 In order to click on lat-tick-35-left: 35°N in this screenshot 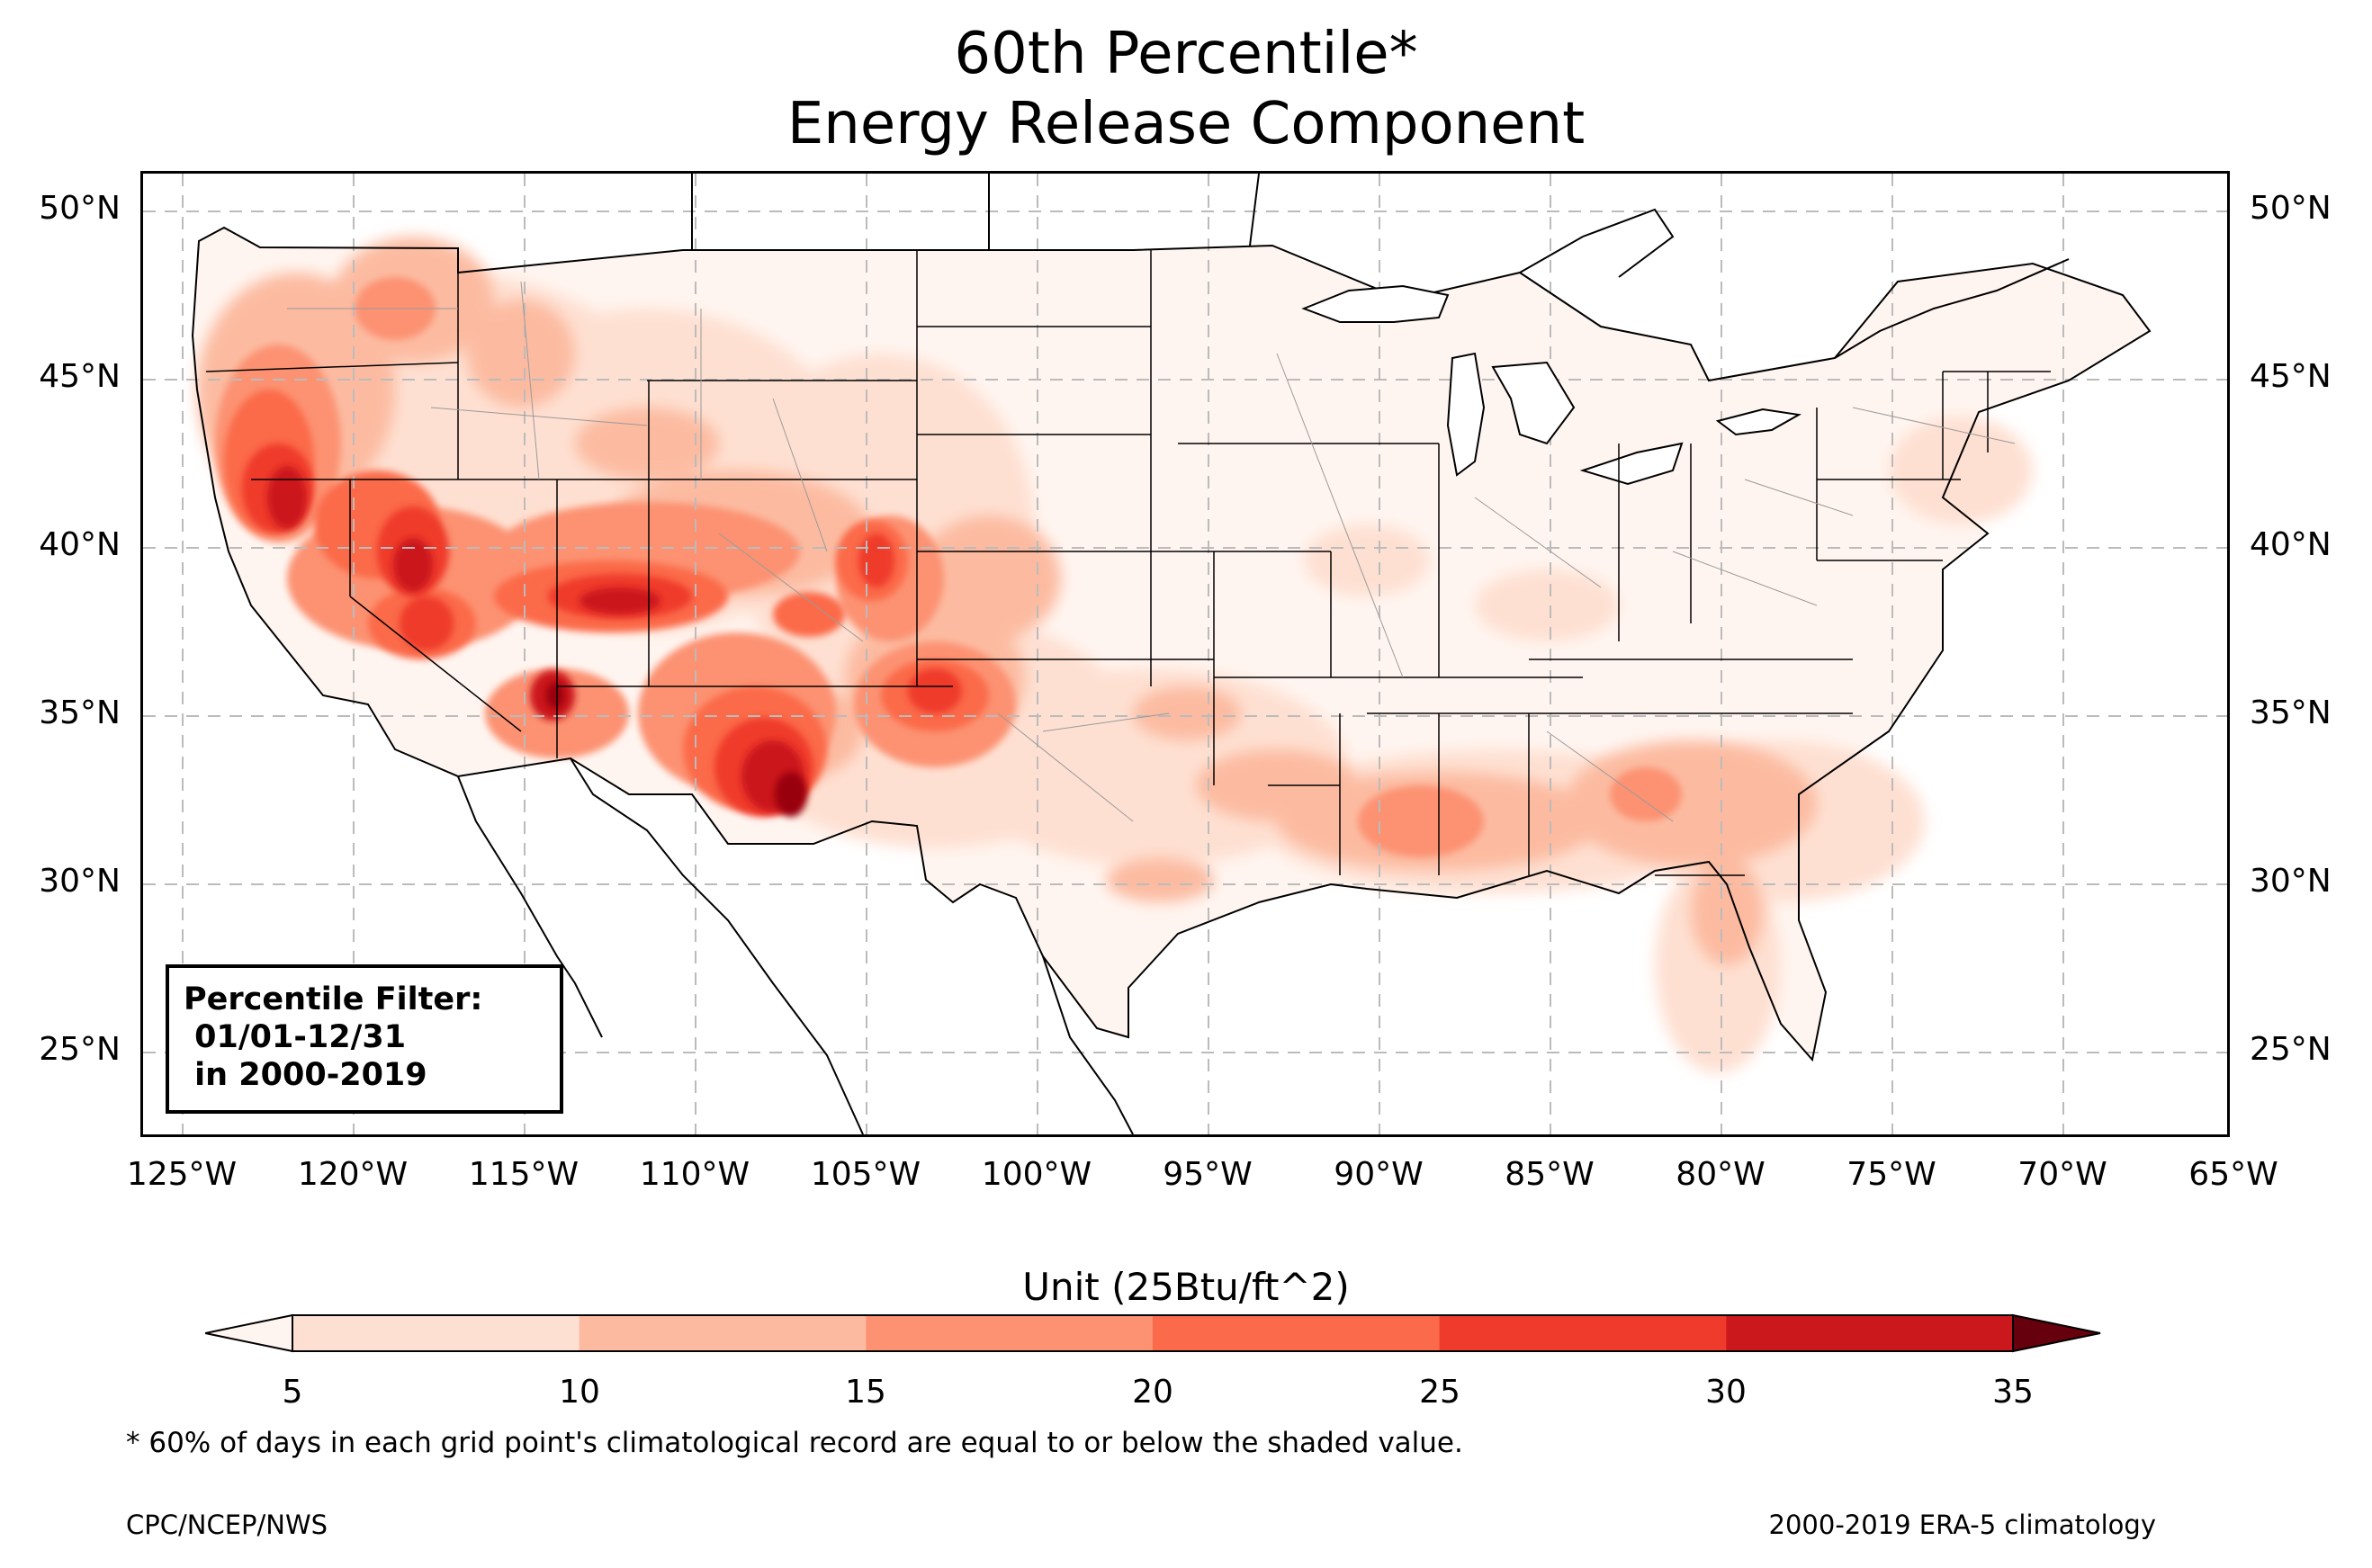, I will do `click(80, 712)`.